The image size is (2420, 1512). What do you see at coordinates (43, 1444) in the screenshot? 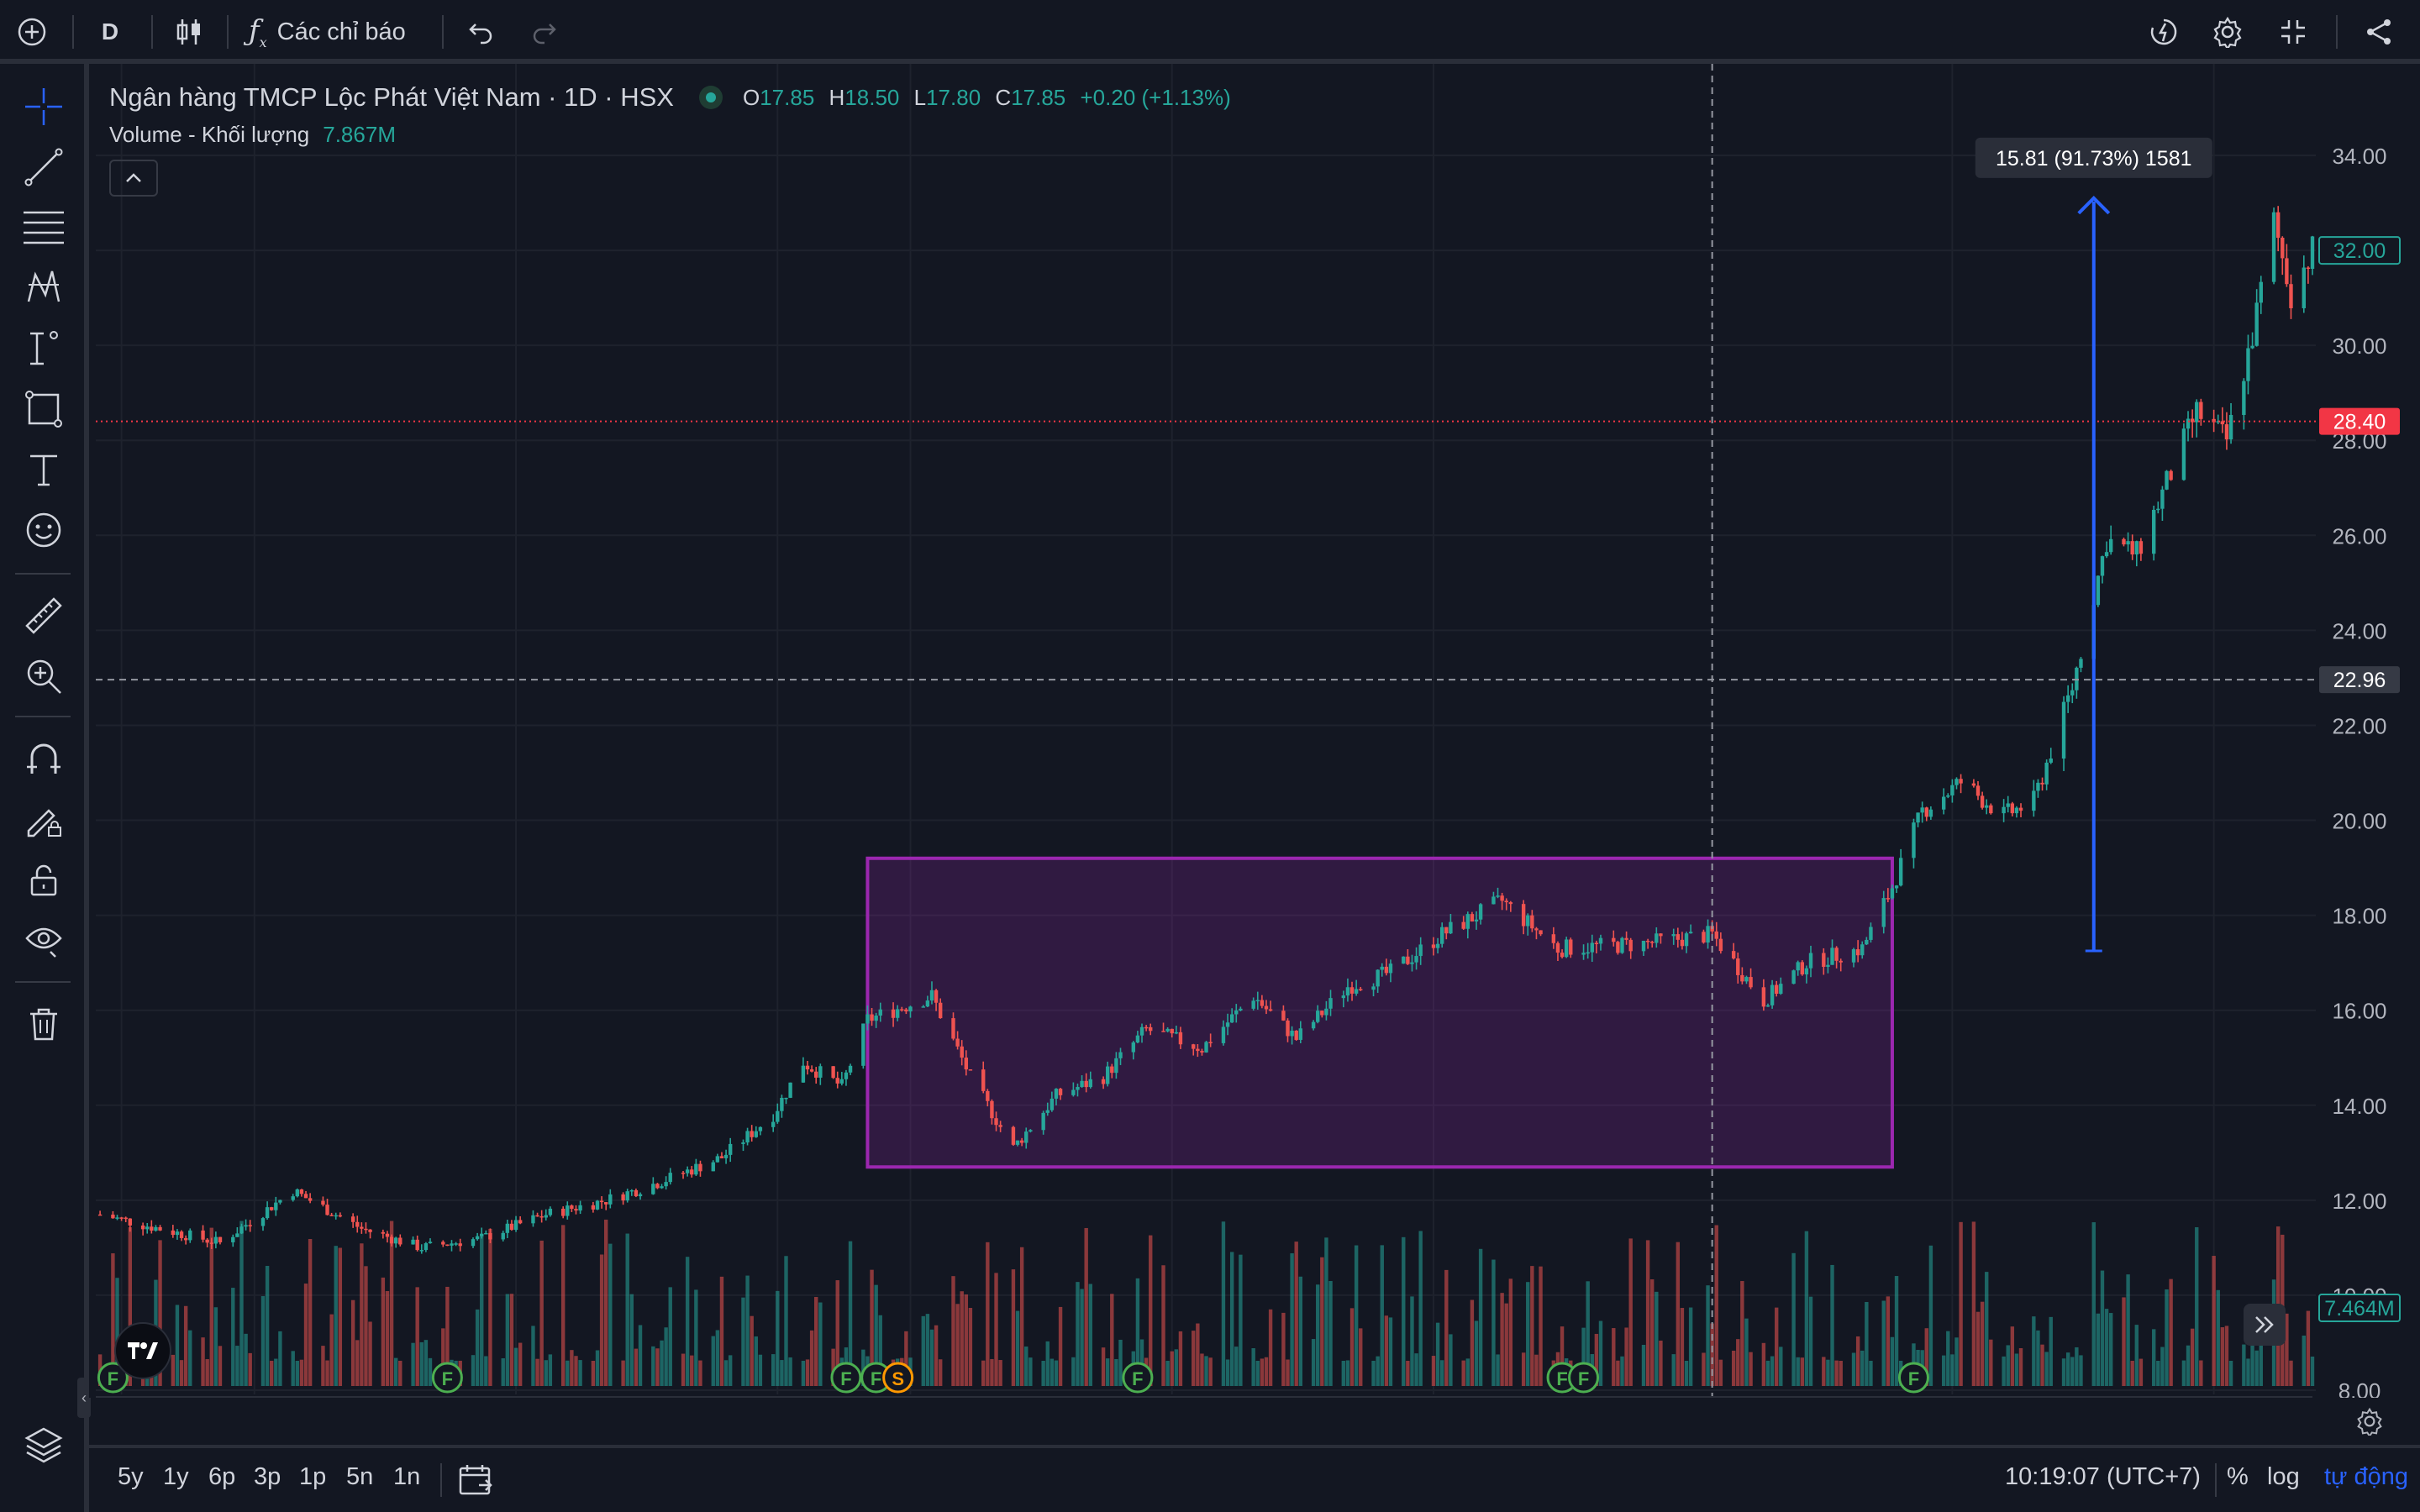
I see `object-tree-layers-icon` at bounding box center [43, 1444].